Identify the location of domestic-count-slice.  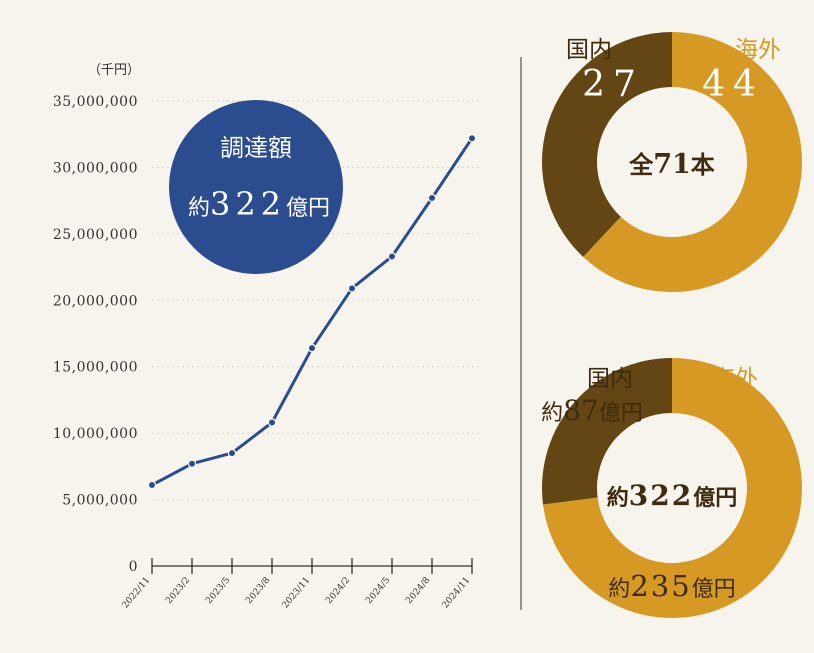
(607, 144).